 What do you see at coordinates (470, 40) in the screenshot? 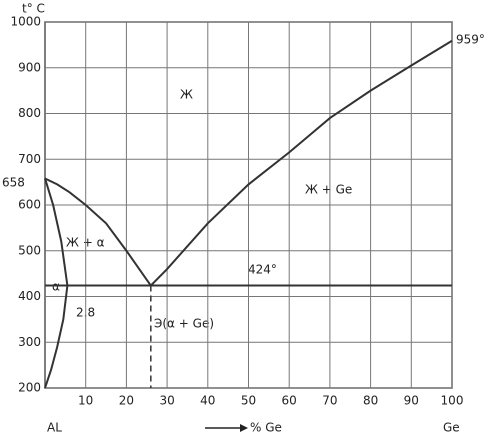
I see `annotation: 959°` at bounding box center [470, 40].